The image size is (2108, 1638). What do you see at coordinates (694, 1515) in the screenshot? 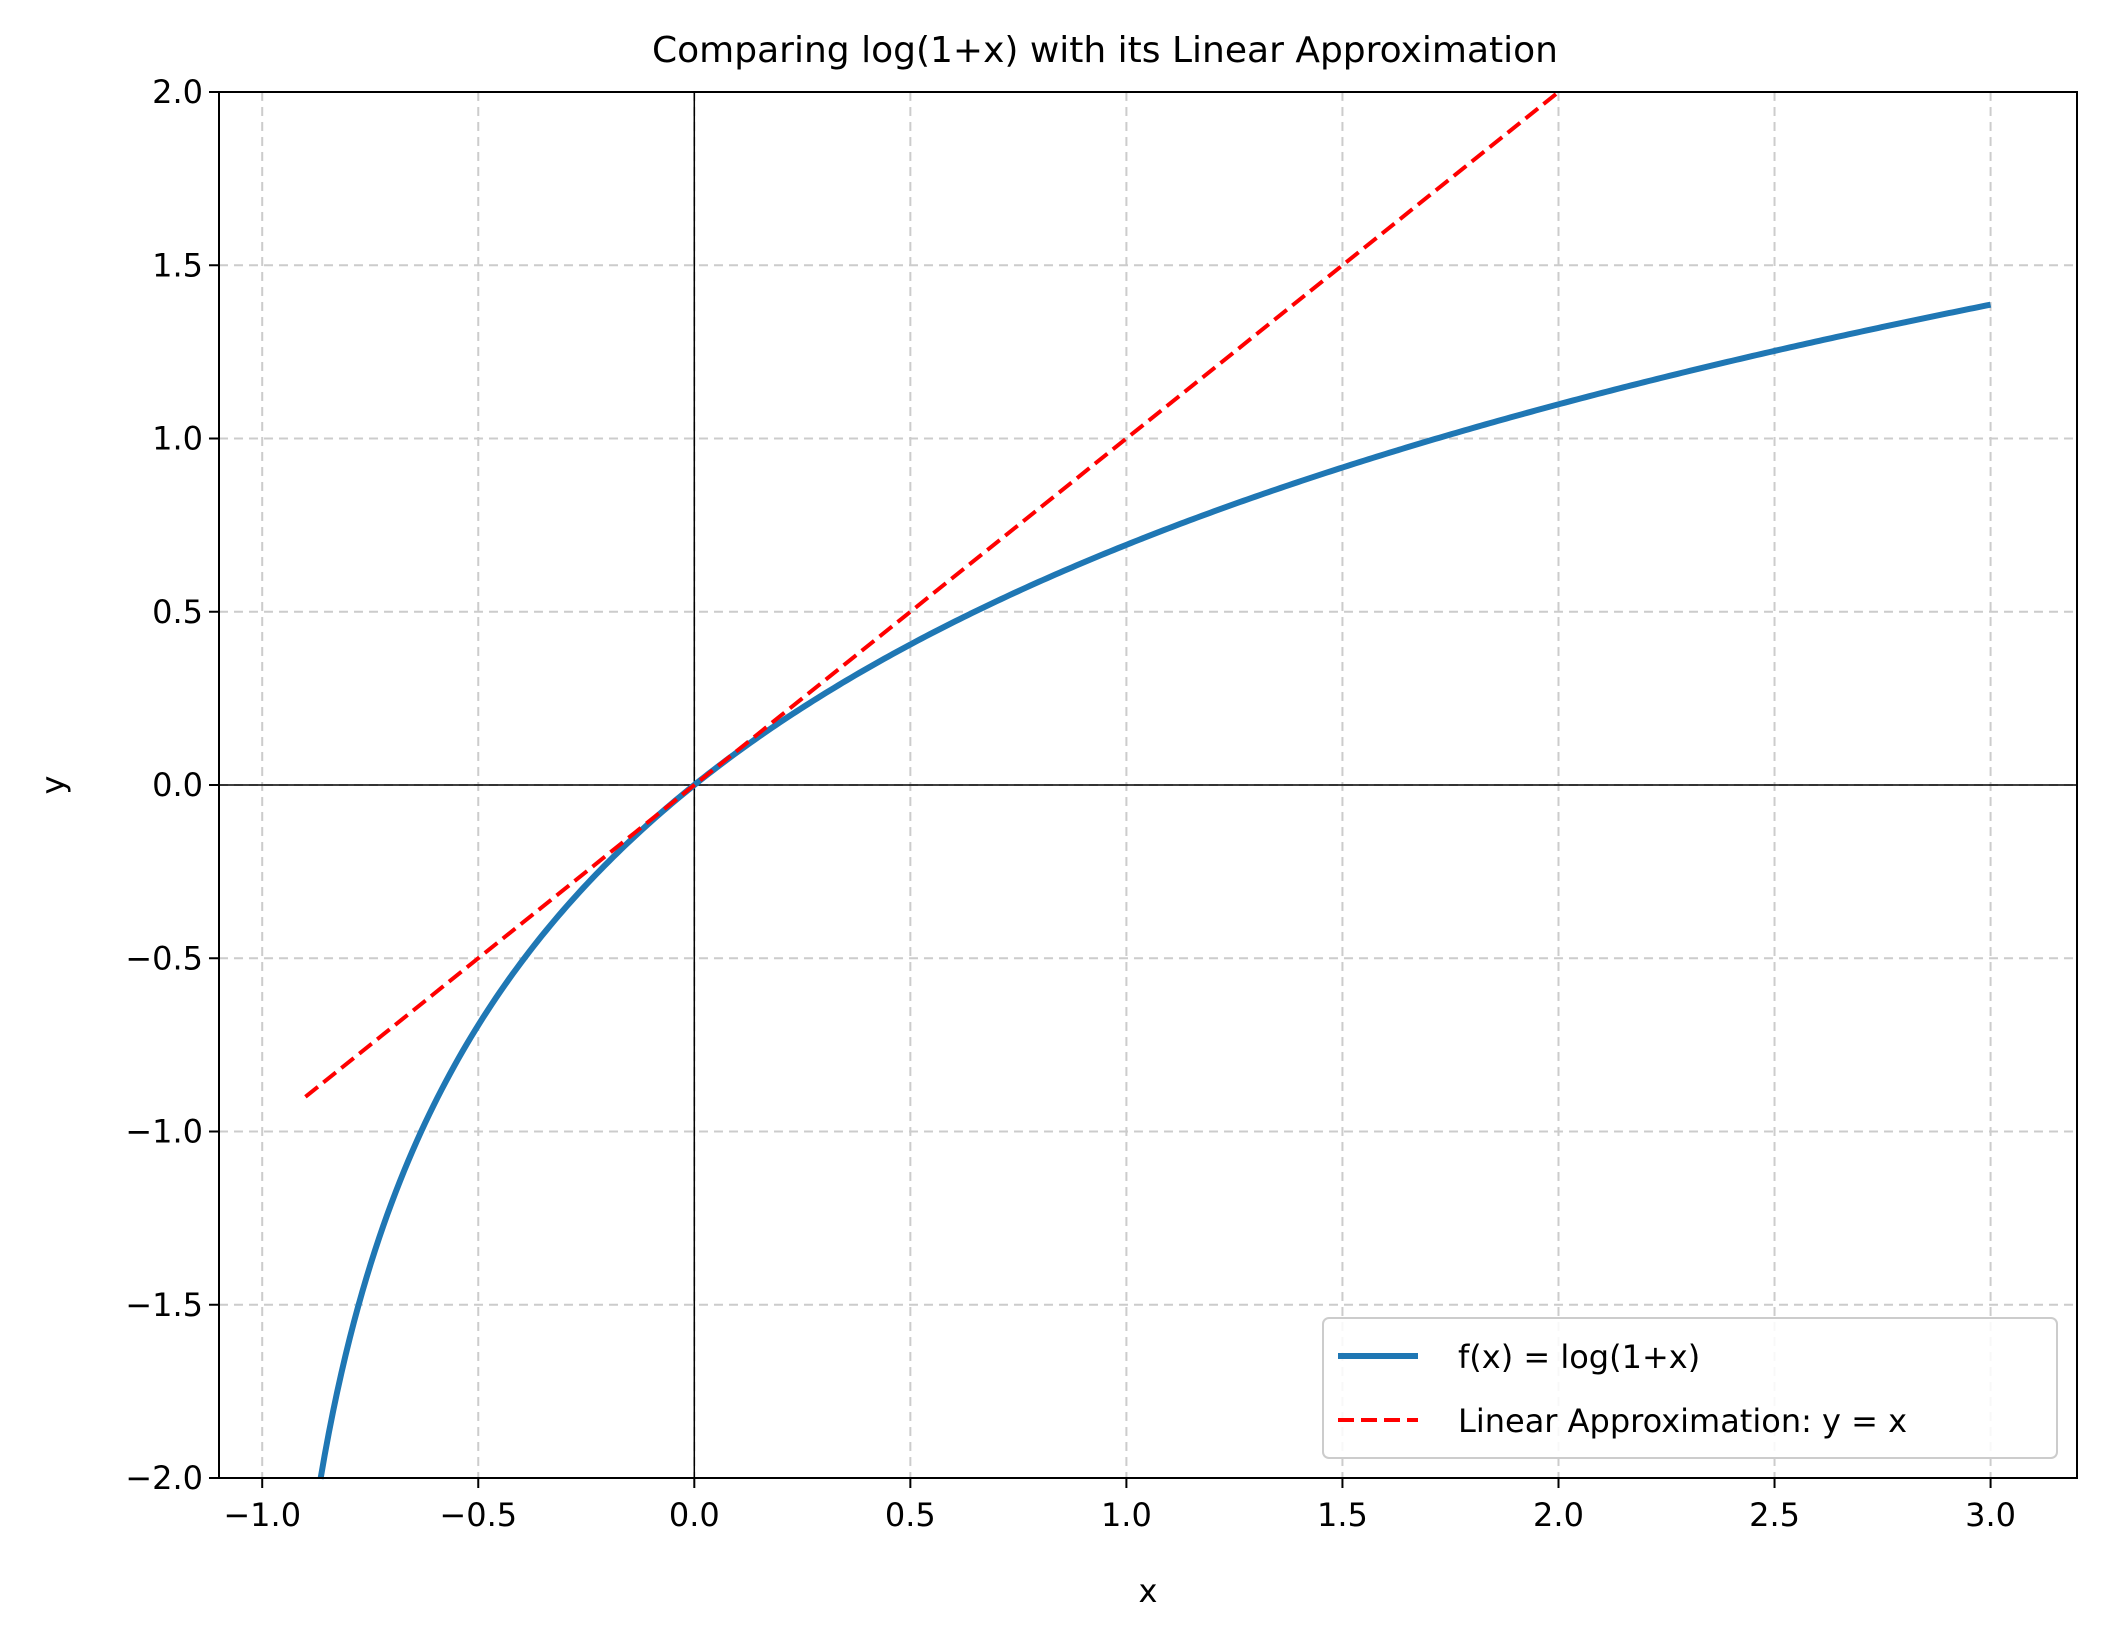
I see `x-tick-label: 0.0` at bounding box center [694, 1515].